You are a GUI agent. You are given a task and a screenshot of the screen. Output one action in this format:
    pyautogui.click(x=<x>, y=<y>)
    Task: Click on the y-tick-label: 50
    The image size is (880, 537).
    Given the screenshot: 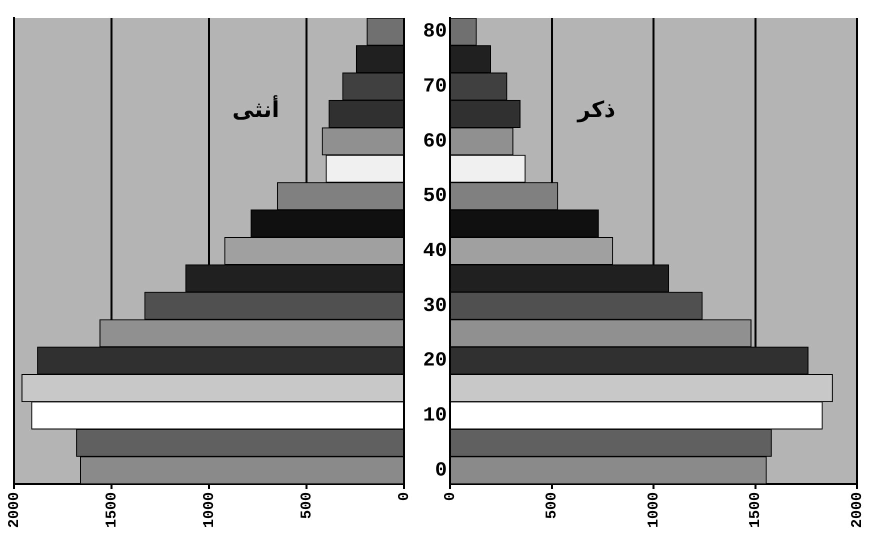 What is the action you would take?
    pyautogui.click(x=435, y=196)
    